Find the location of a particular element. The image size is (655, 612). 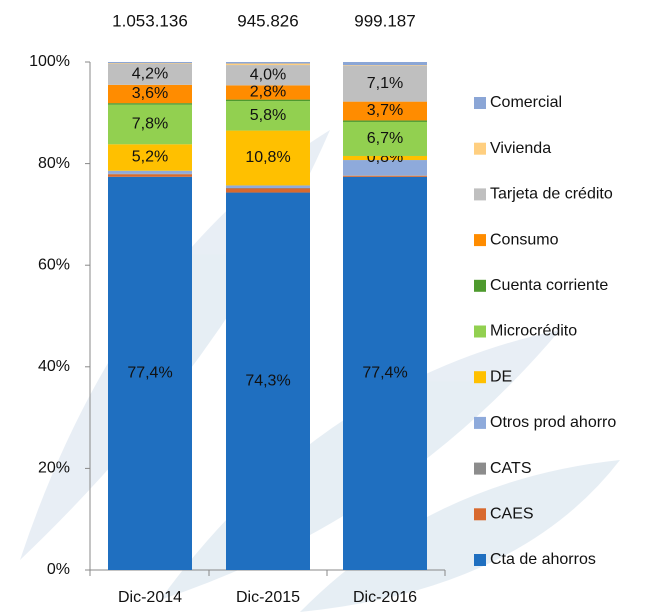

value-label: 5,2% is located at coordinates (150, 157).